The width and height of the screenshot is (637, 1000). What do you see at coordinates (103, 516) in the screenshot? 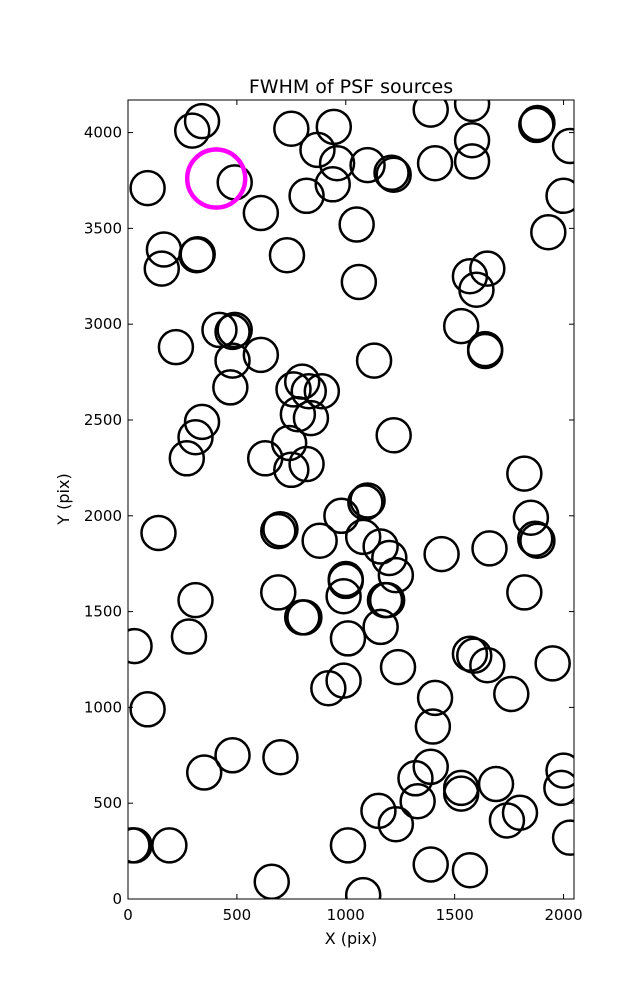
I see `y-tick-label: 2000` at bounding box center [103, 516].